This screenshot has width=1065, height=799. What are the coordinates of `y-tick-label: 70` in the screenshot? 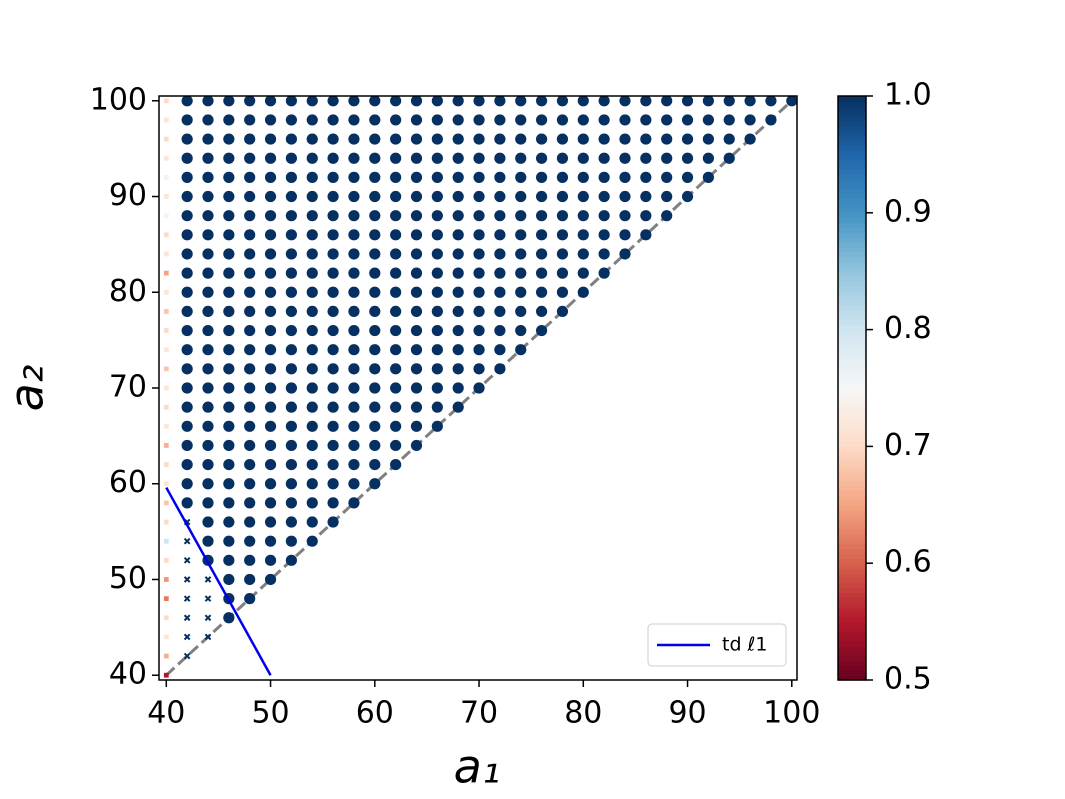 It's located at (128, 387).